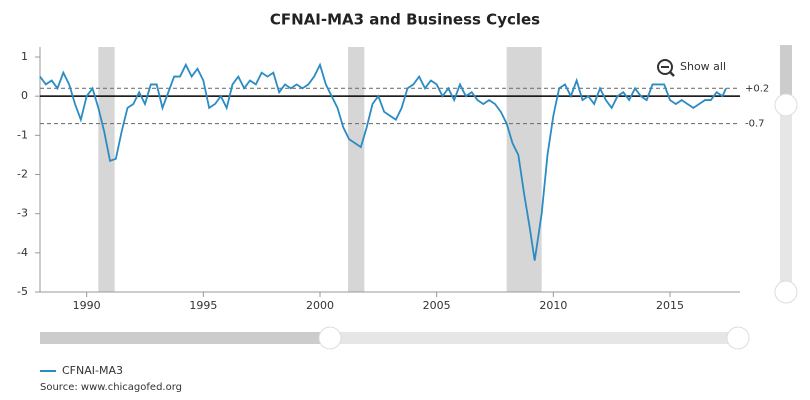  I want to click on show-all-button: Show all, so click(691, 68).